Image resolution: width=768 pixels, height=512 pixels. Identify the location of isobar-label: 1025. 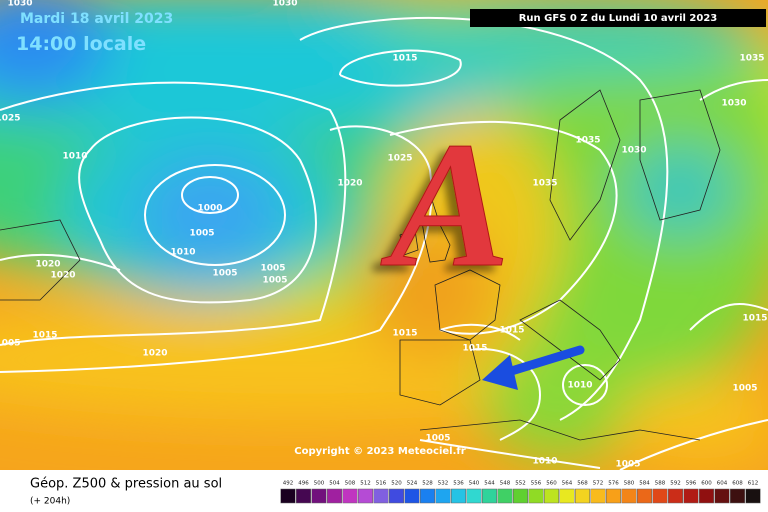
(399, 159).